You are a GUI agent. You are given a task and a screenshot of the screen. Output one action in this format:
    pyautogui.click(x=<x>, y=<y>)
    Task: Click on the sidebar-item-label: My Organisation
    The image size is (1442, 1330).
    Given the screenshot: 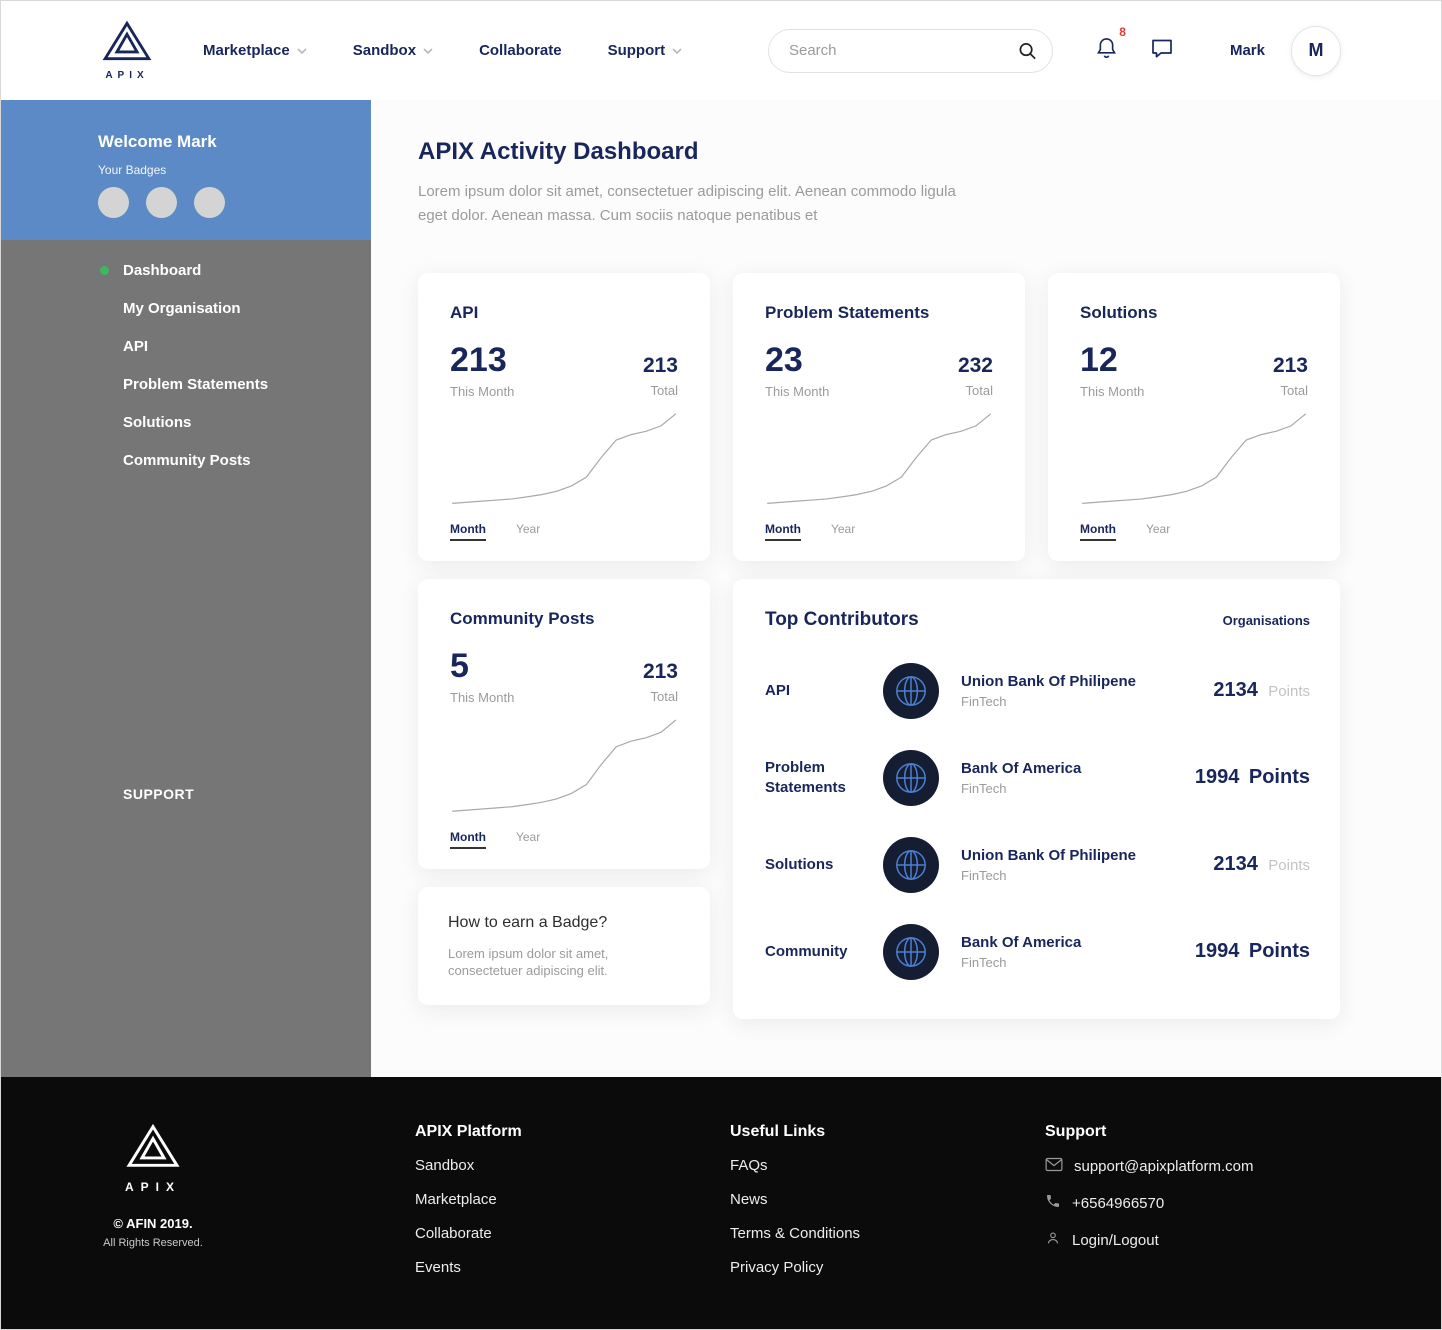 What is the action you would take?
    pyautogui.click(x=182, y=308)
    